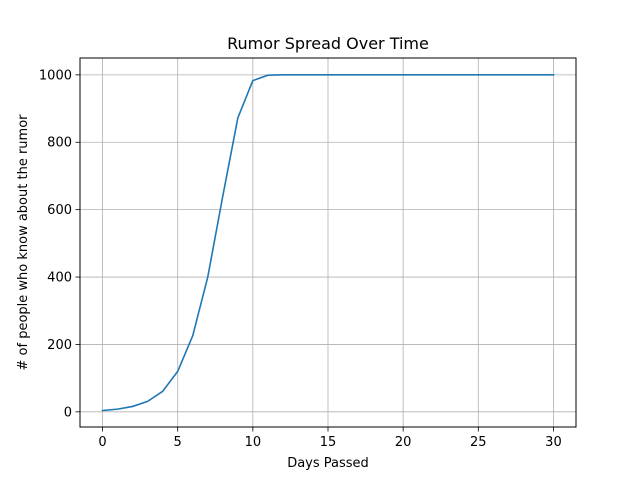 This screenshot has height=485, width=640. I want to click on x-axis: 0 5 10 15 20 25 30, so click(330, 438).